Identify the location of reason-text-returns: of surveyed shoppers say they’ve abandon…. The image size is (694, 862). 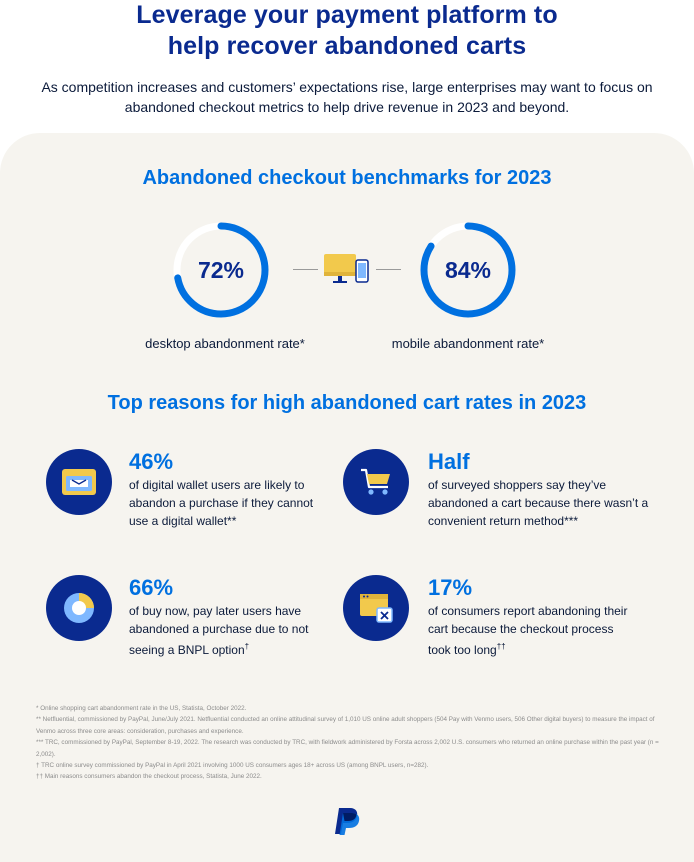
(538, 503).